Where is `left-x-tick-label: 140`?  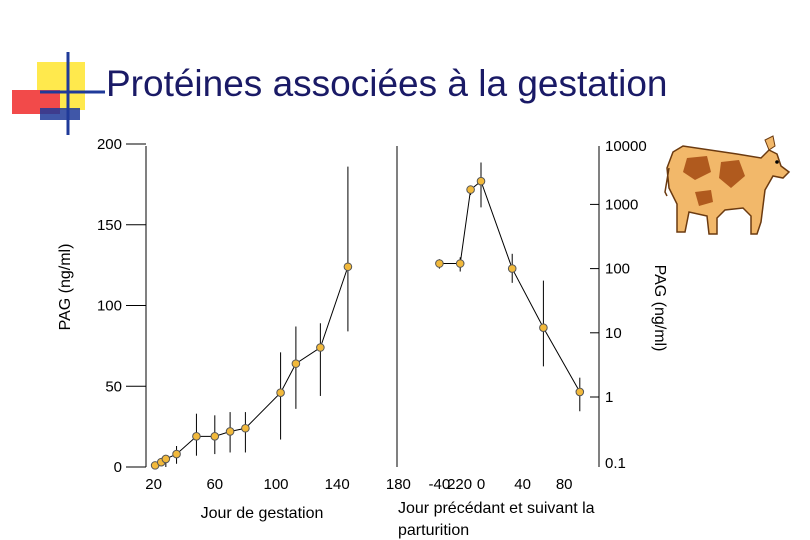 left-x-tick-label: 140 is located at coordinates (337, 484).